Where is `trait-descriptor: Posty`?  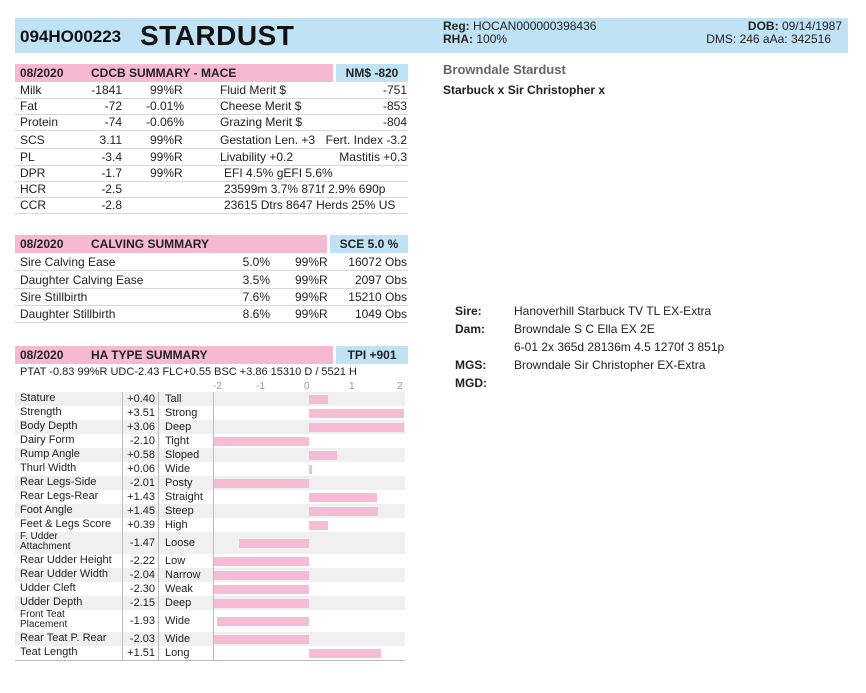 trait-descriptor: Posty is located at coordinates (179, 483).